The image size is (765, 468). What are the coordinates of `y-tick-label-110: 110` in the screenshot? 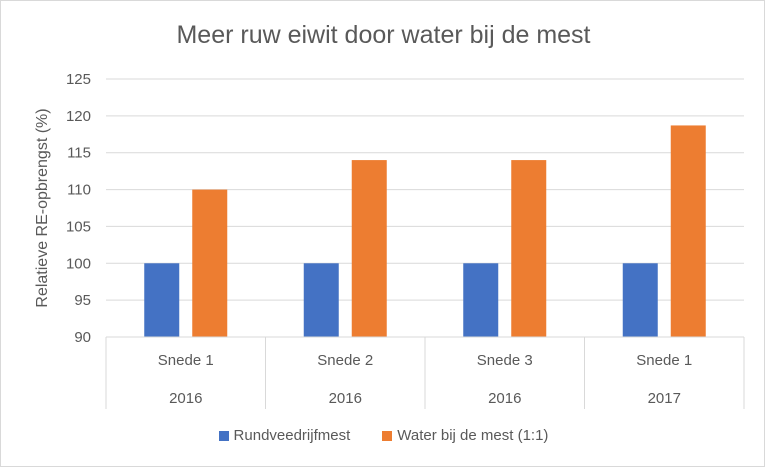 It's located at (79, 190).